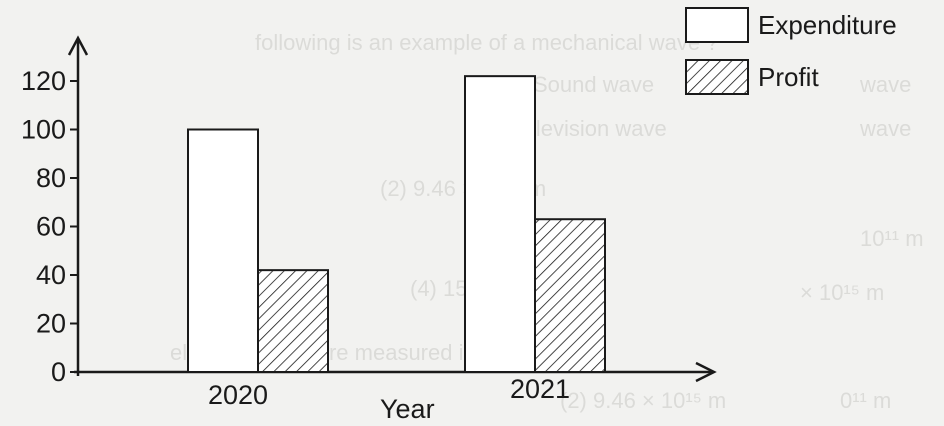 The width and height of the screenshot is (944, 426). I want to click on y-axis-ticks: 0 20 40 60 80 100 120, so click(49, 226).